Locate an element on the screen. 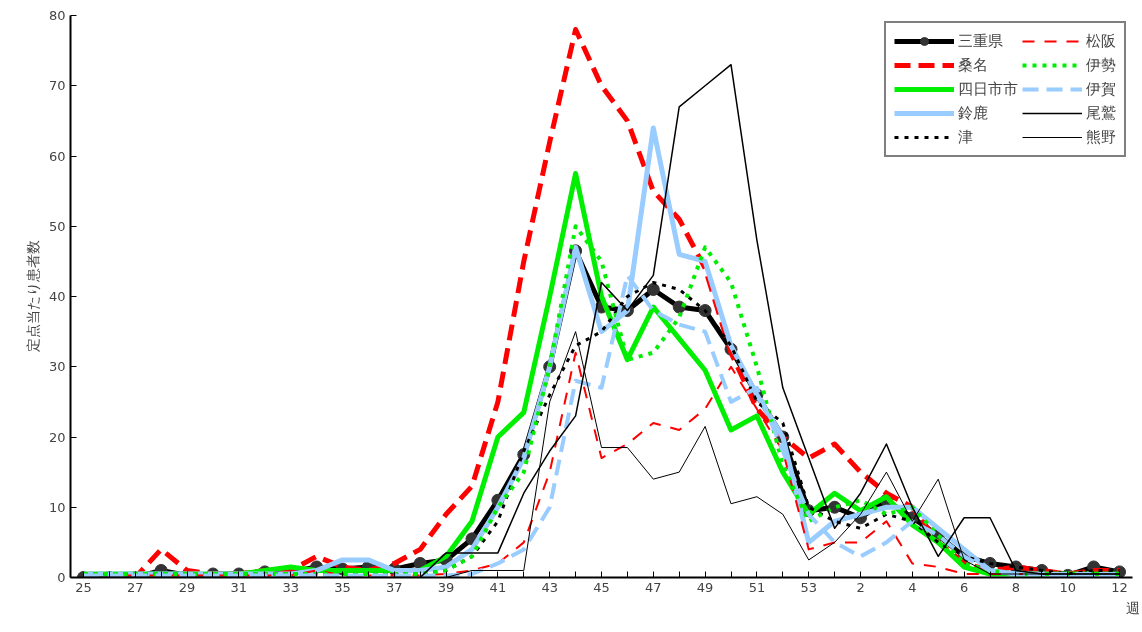 This screenshot has width=1142, height=632. y-tick-label: 40 is located at coordinates (57, 296).